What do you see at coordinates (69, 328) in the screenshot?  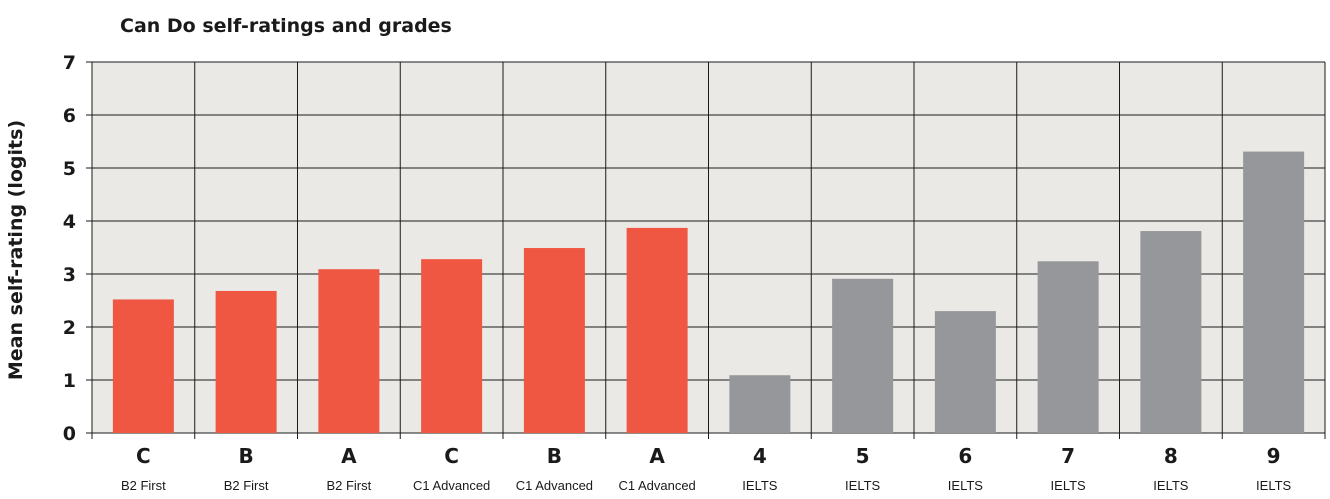 I see `y-tick-label: 2` at bounding box center [69, 328].